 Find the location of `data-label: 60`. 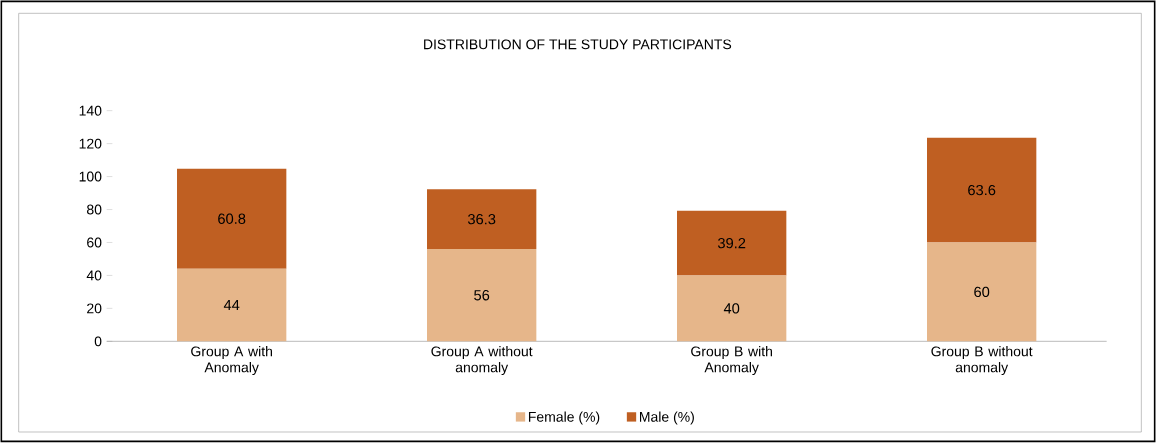

data-label: 60 is located at coordinates (982, 292).